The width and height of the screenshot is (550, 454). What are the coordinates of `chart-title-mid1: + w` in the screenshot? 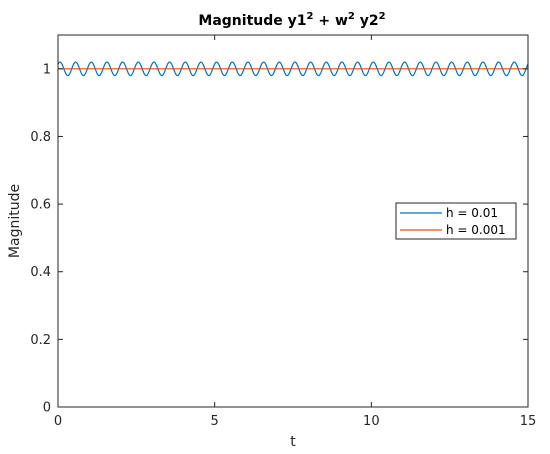 It's located at (330, 21).